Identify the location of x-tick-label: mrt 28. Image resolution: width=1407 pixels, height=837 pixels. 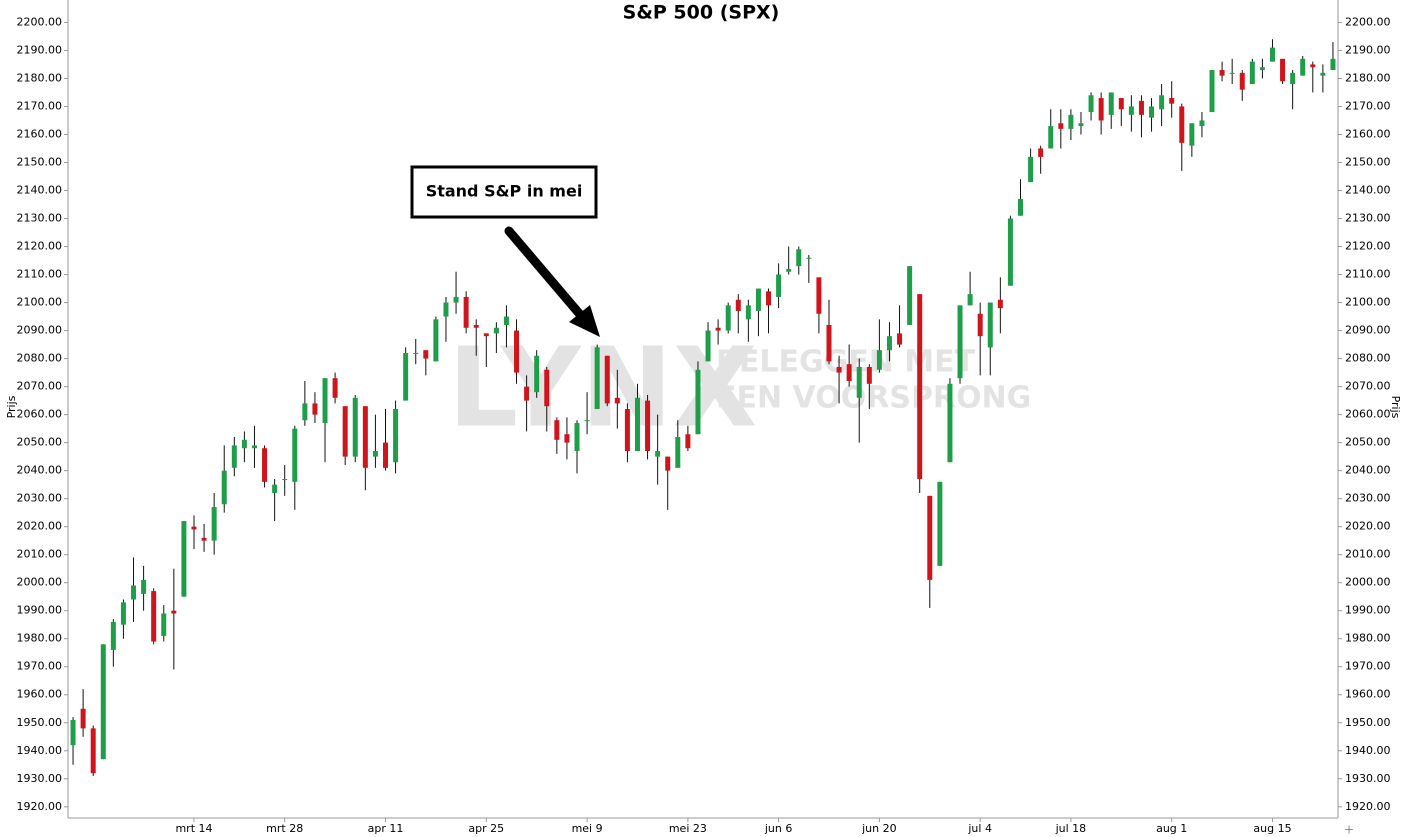
(284, 828).